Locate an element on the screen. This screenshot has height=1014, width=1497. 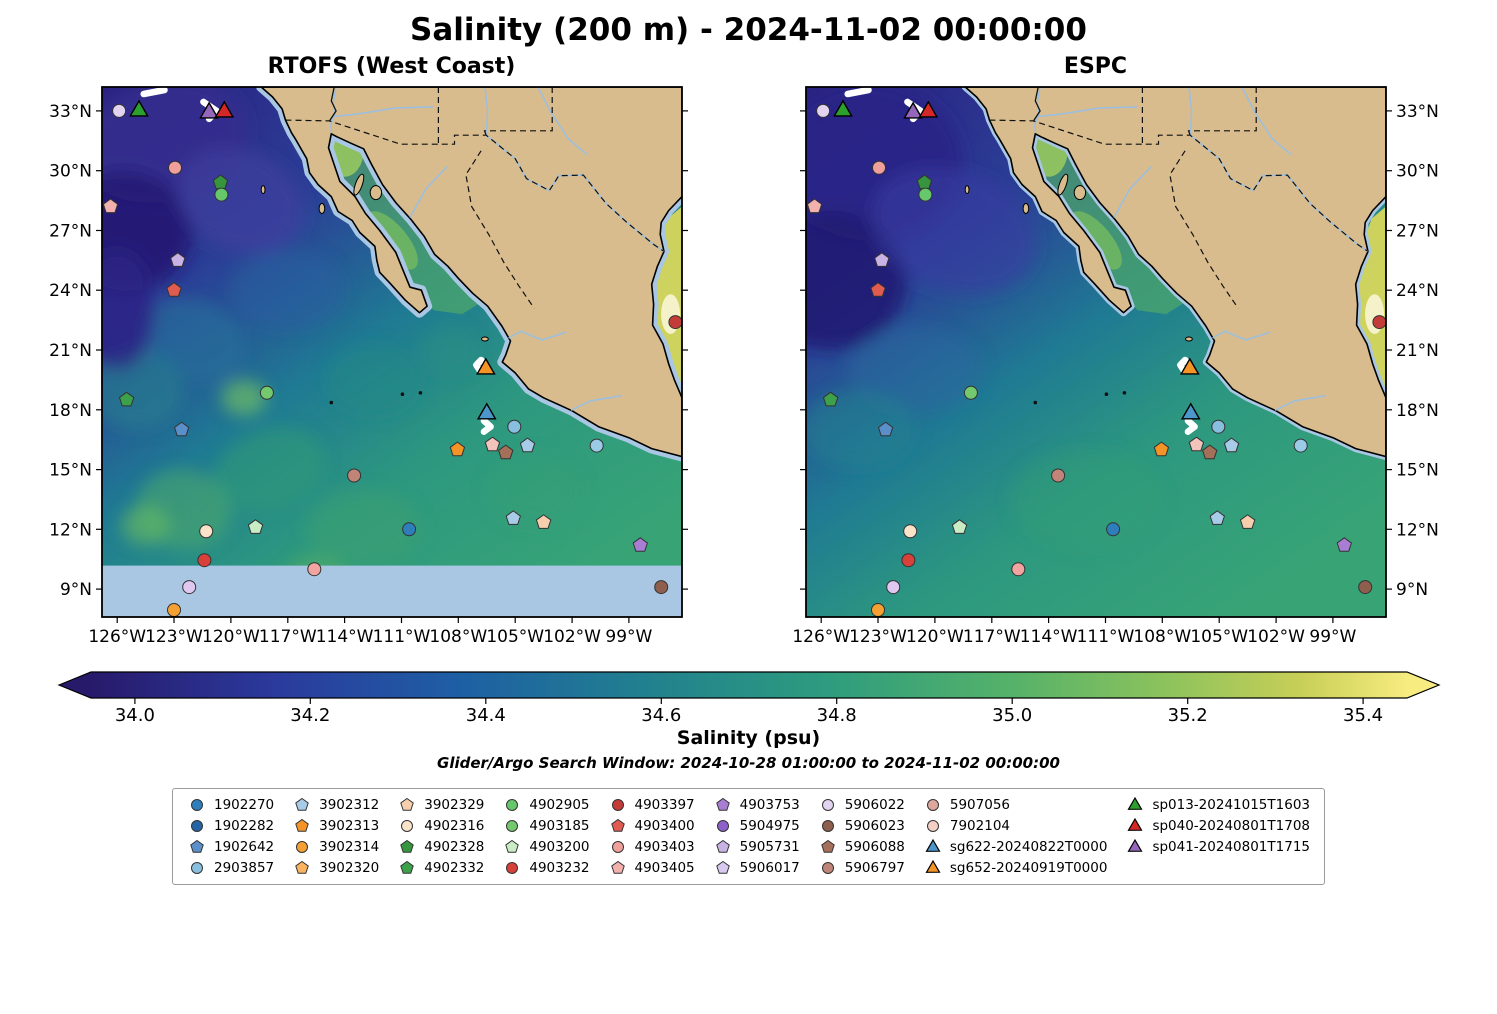
legend-item: 4902332 is located at coordinates (440, 868).